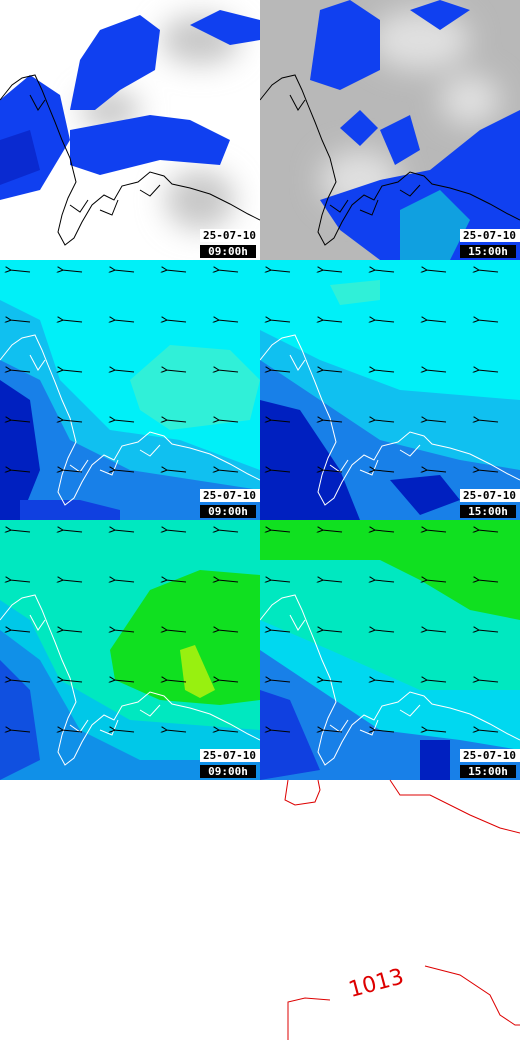 This screenshot has height=1040, width=520. Describe the element at coordinates (376, 983) in the screenshot. I see `isobar-label: 1013` at that location.